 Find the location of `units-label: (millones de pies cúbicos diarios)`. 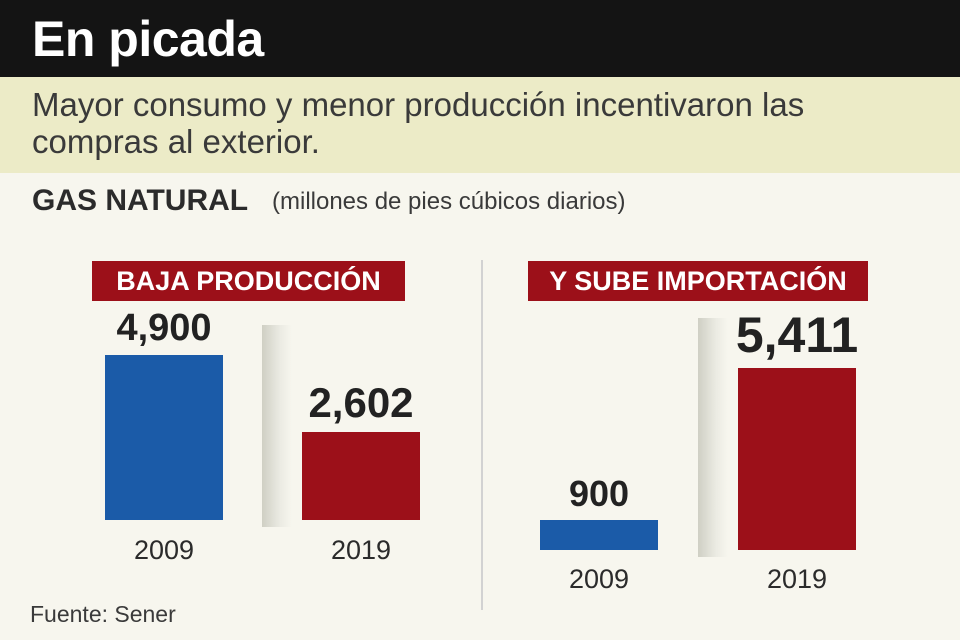

units-label: (millones de pies cúbicos diarios) is located at coordinates (449, 201).